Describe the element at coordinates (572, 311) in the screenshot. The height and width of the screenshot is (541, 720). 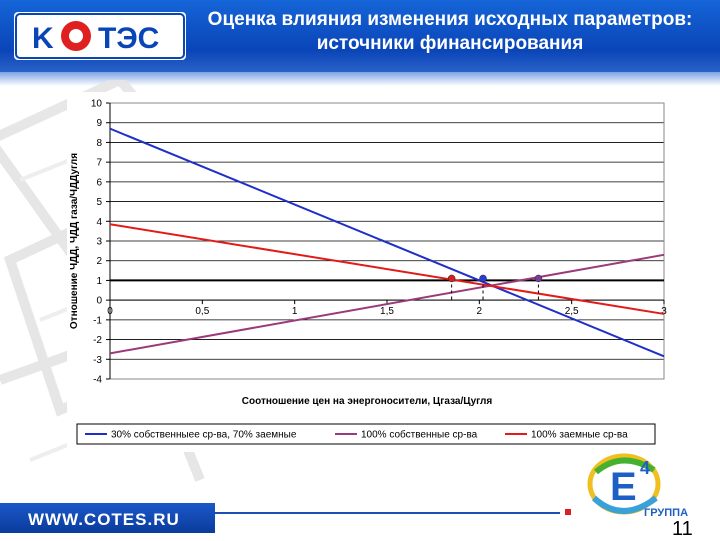
I see `x-tick-label: 2,5` at that location.